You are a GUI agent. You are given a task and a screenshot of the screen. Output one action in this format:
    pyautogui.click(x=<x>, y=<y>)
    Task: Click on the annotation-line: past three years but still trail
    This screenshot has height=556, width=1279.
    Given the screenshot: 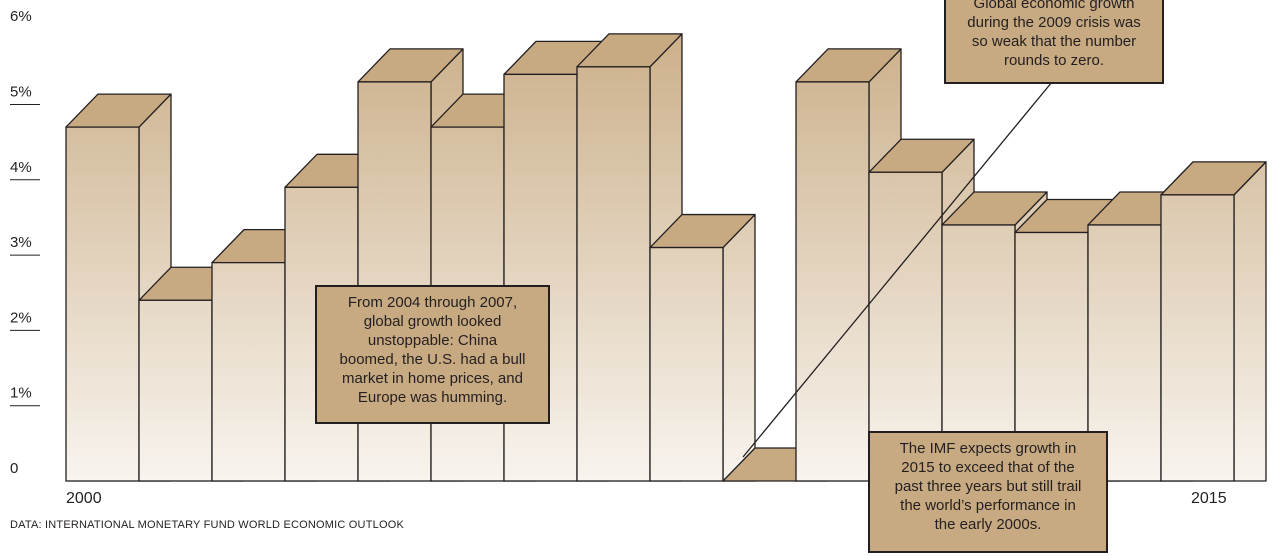 What is the action you would take?
    pyautogui.click(x=988, y=486)
    